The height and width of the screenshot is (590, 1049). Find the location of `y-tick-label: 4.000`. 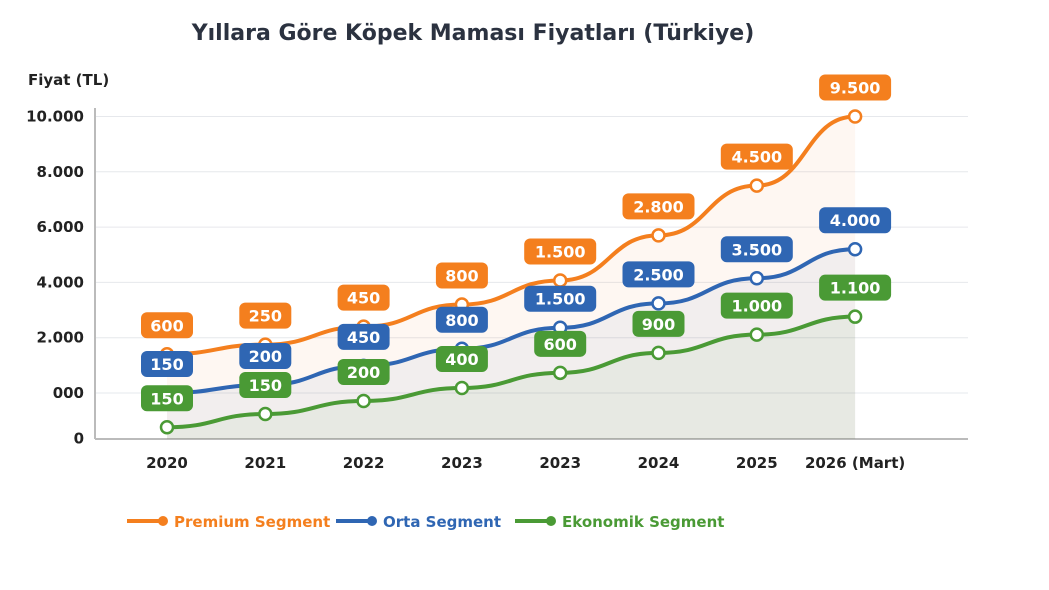

y-tick-label: 4.000 is located at coordinates (60, 282).